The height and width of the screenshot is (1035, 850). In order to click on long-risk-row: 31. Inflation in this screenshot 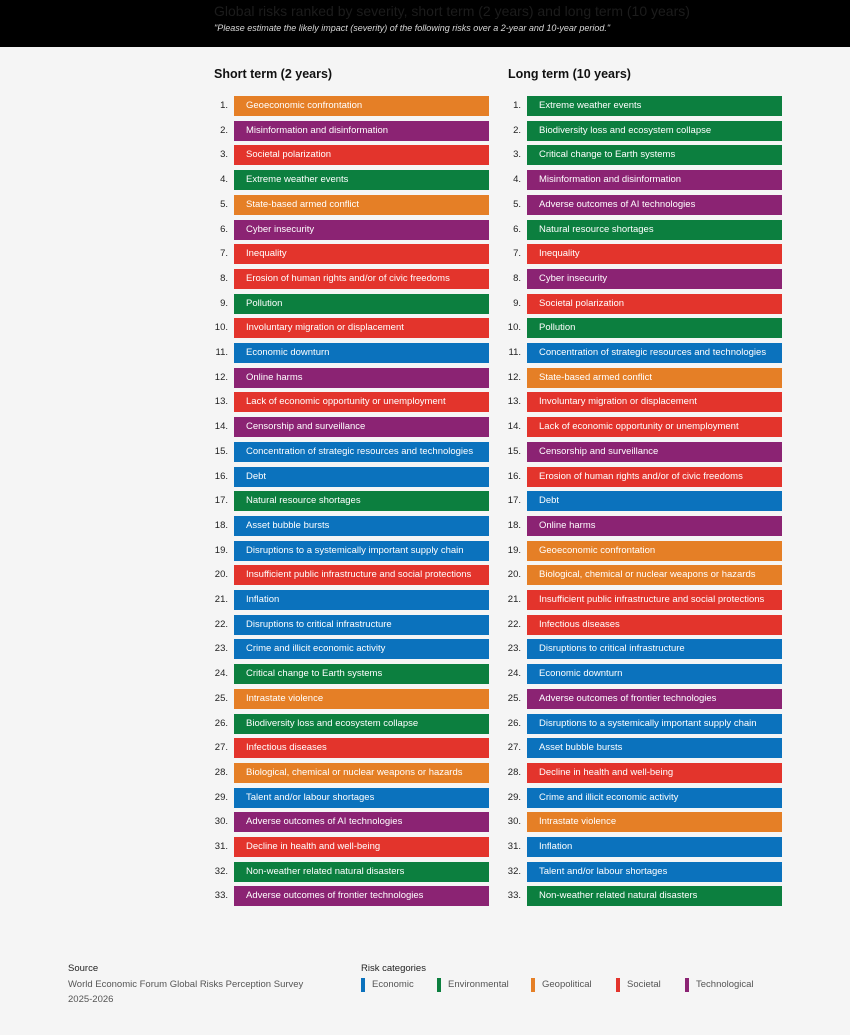, I will do `click(647, 847)`.